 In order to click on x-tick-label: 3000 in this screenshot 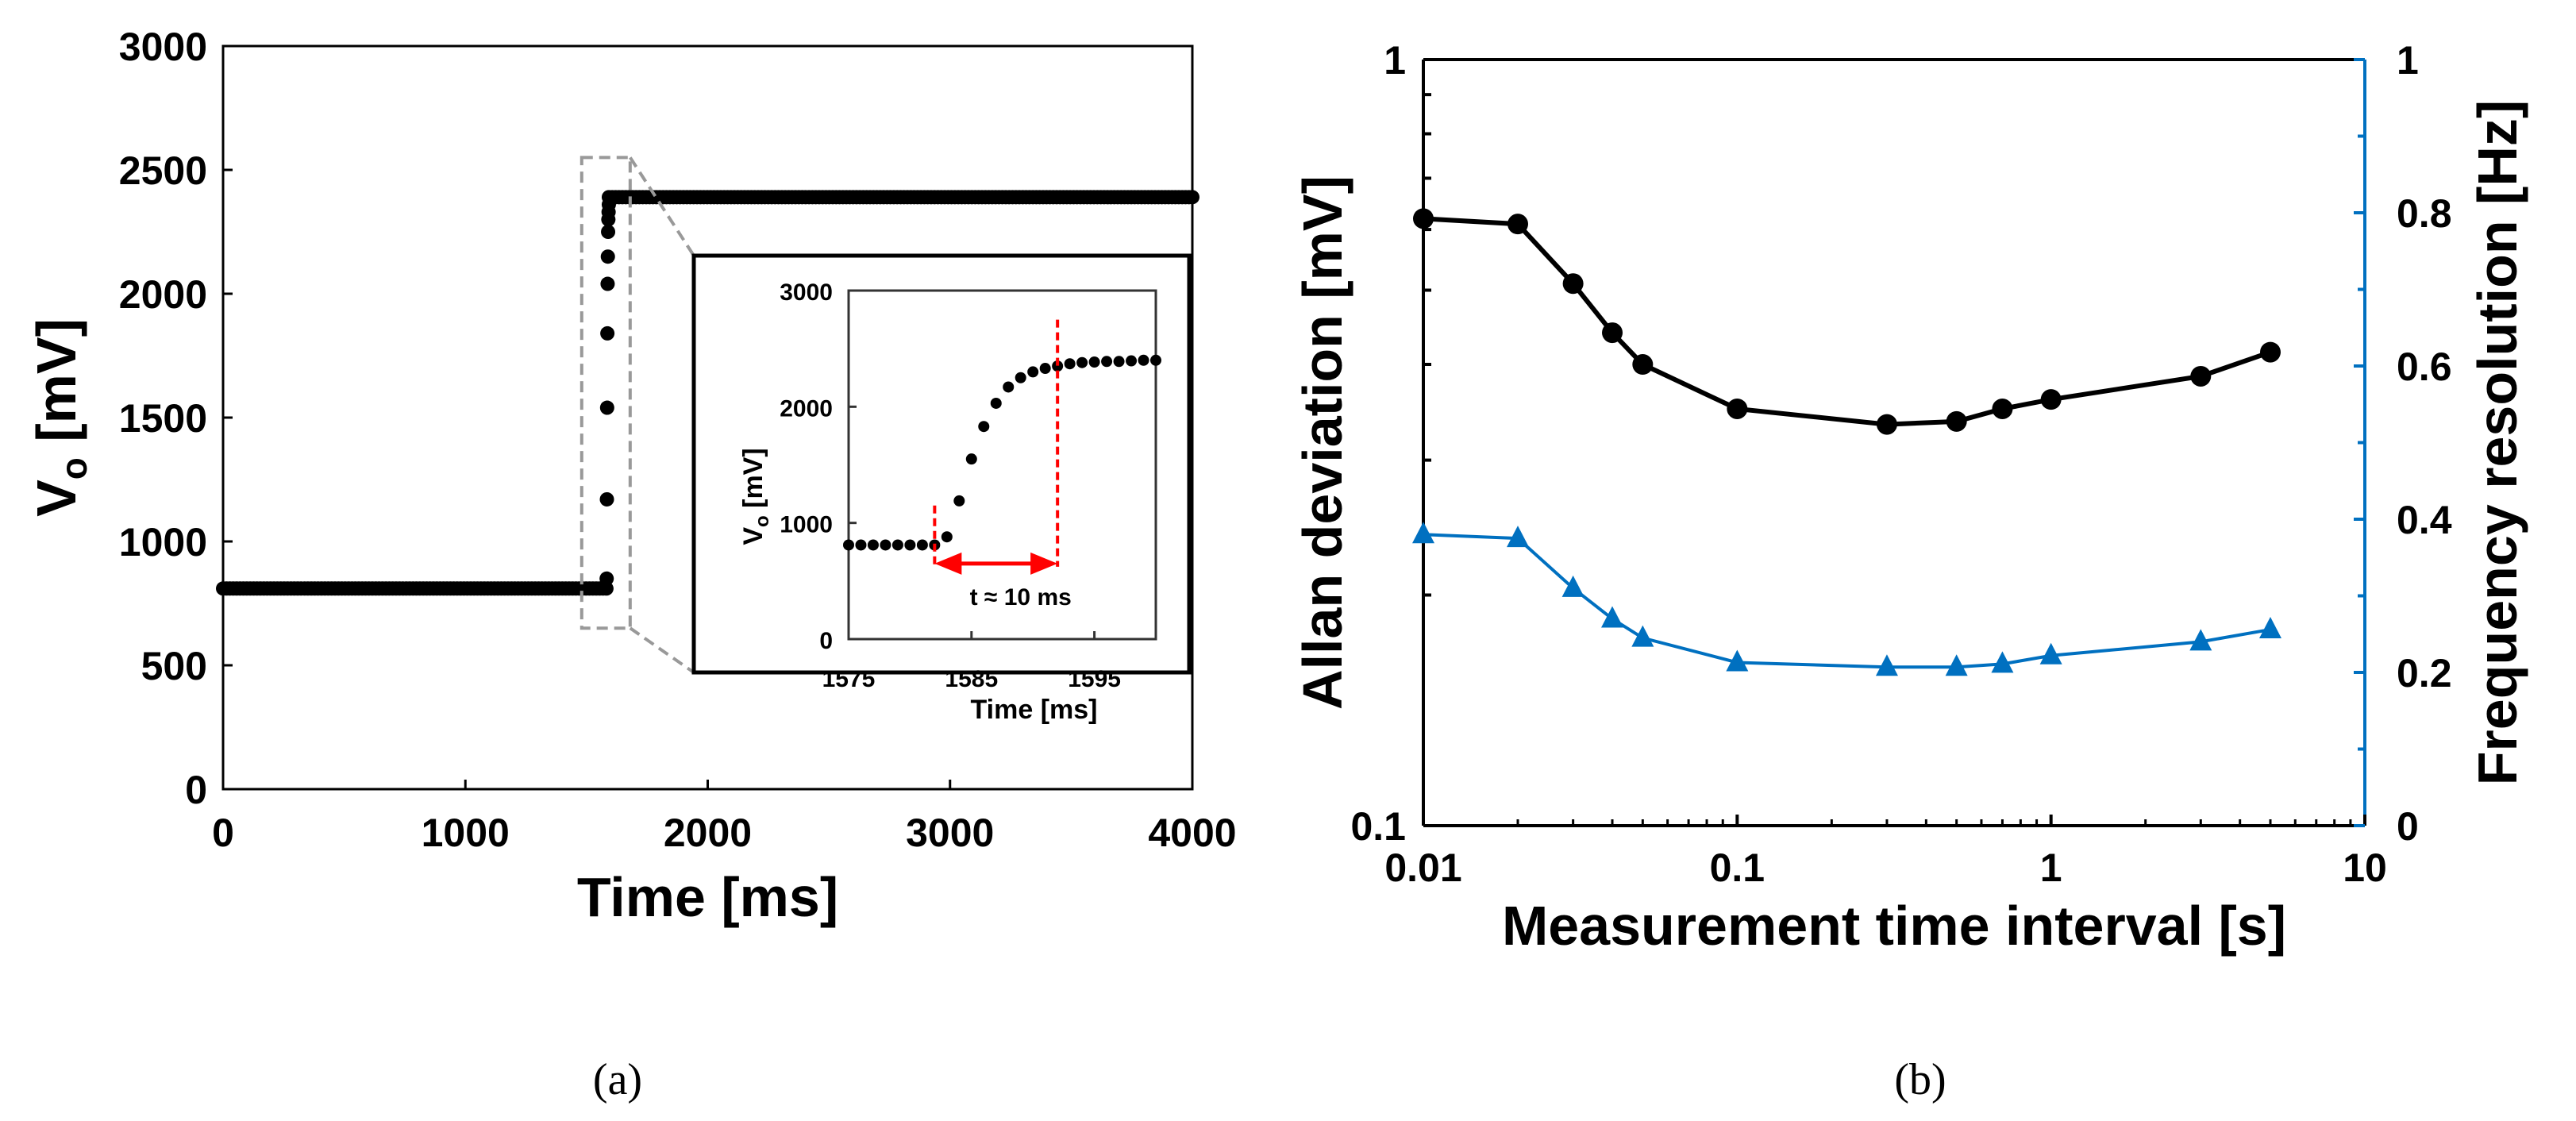, I will do `click(950, 833)`.